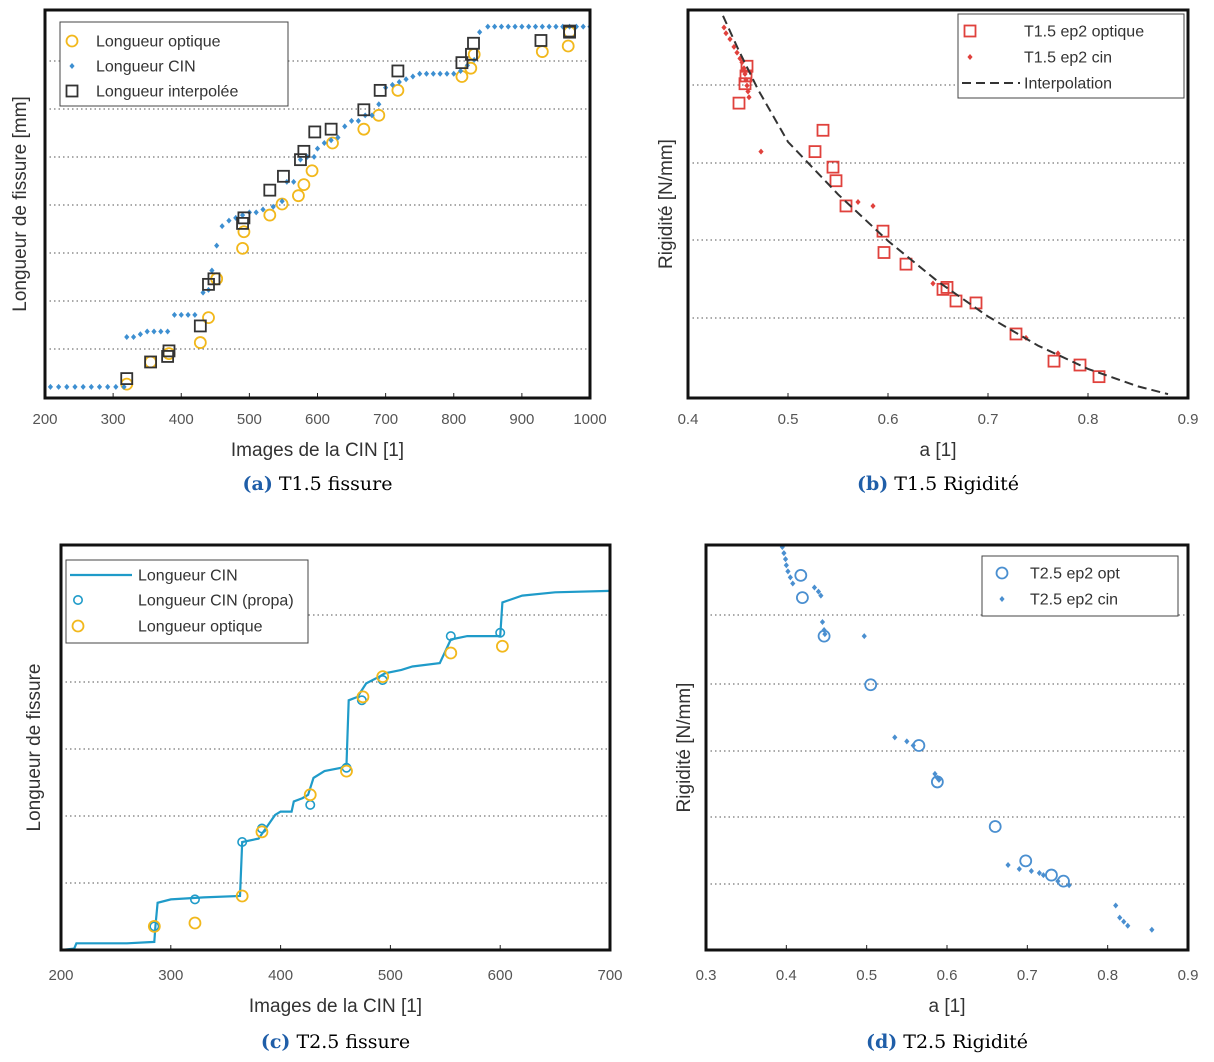 The image size is (1214, 1062). Describe the element at coordinates (60, 975) in the screenshot. I see `x-tick-label: 200` at that location.